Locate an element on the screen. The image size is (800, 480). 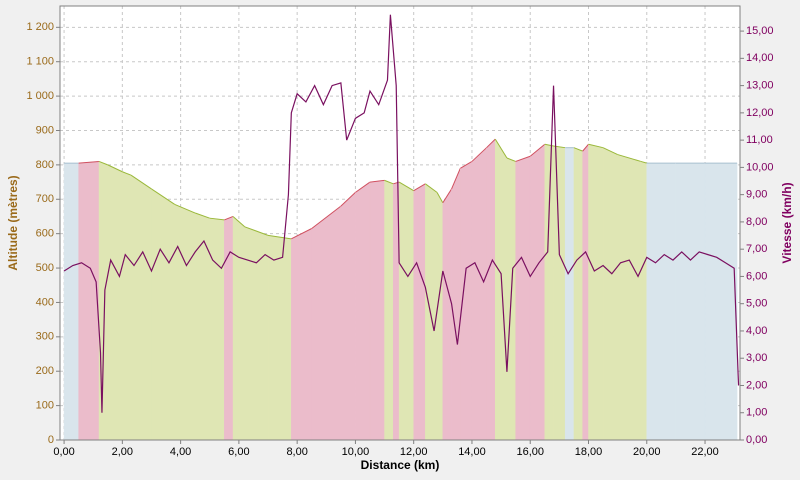
y2-tick-label: 9,00 is located at coordinates (756, 195).